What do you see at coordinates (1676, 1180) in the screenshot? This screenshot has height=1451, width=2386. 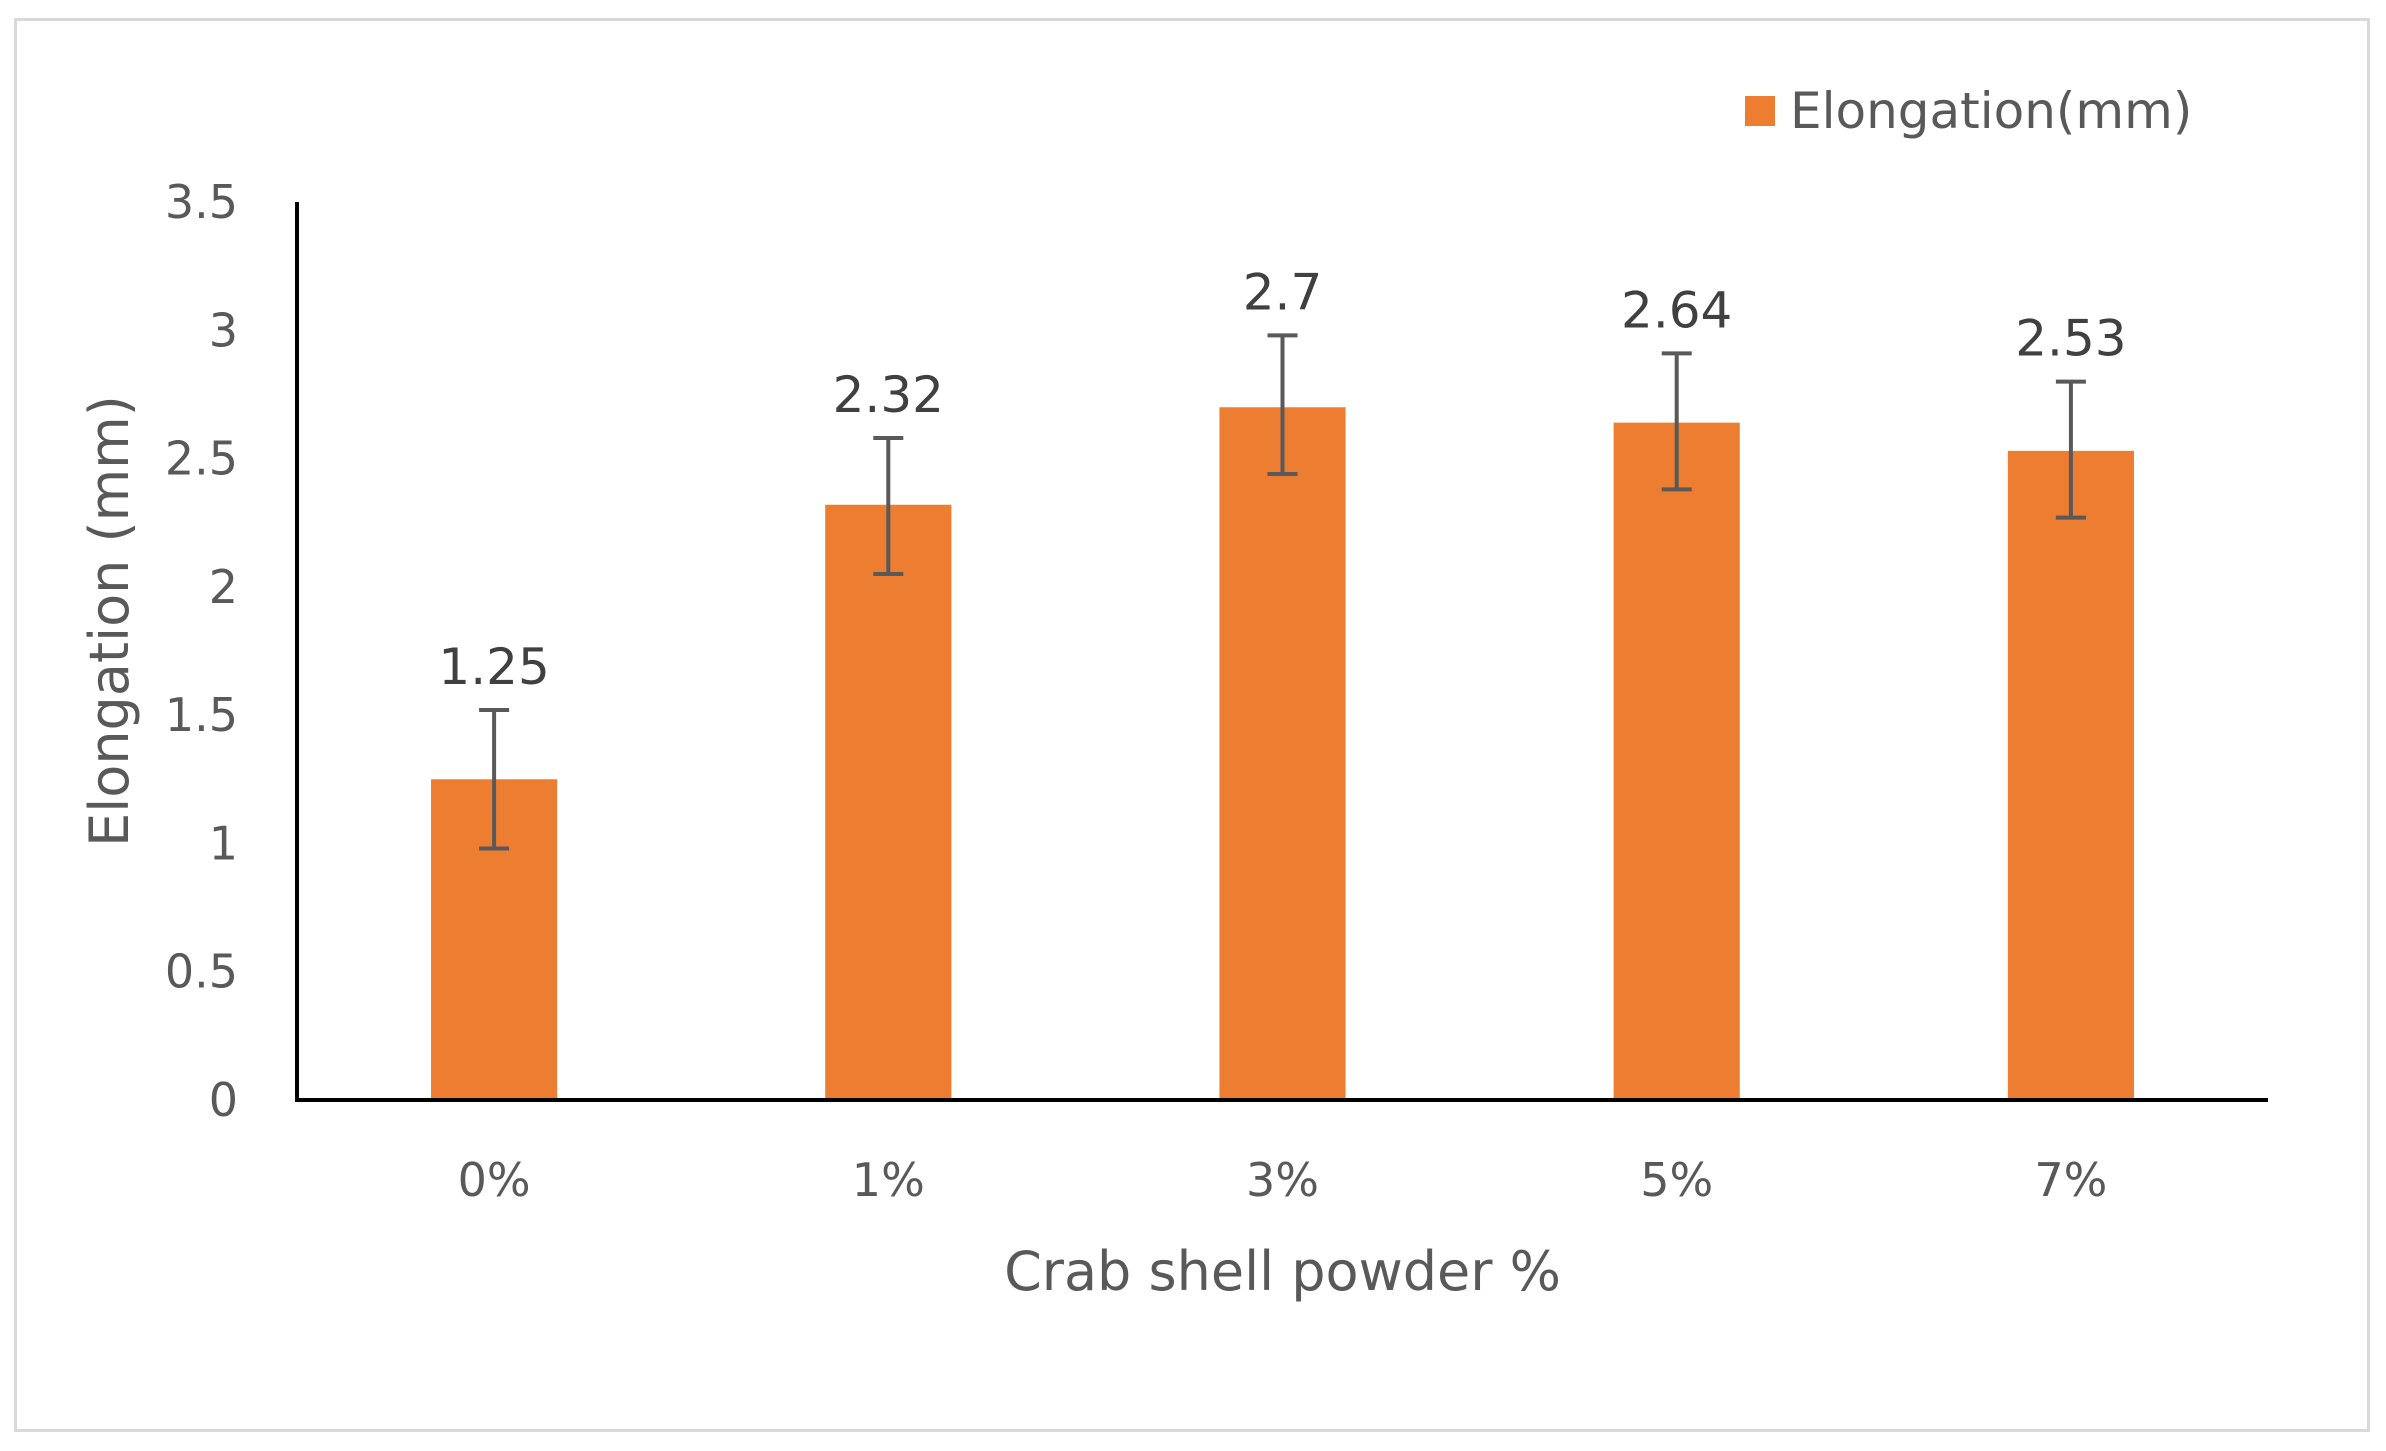 I see `x-tick-label: 5%` at bounding box center [1676, 1180].